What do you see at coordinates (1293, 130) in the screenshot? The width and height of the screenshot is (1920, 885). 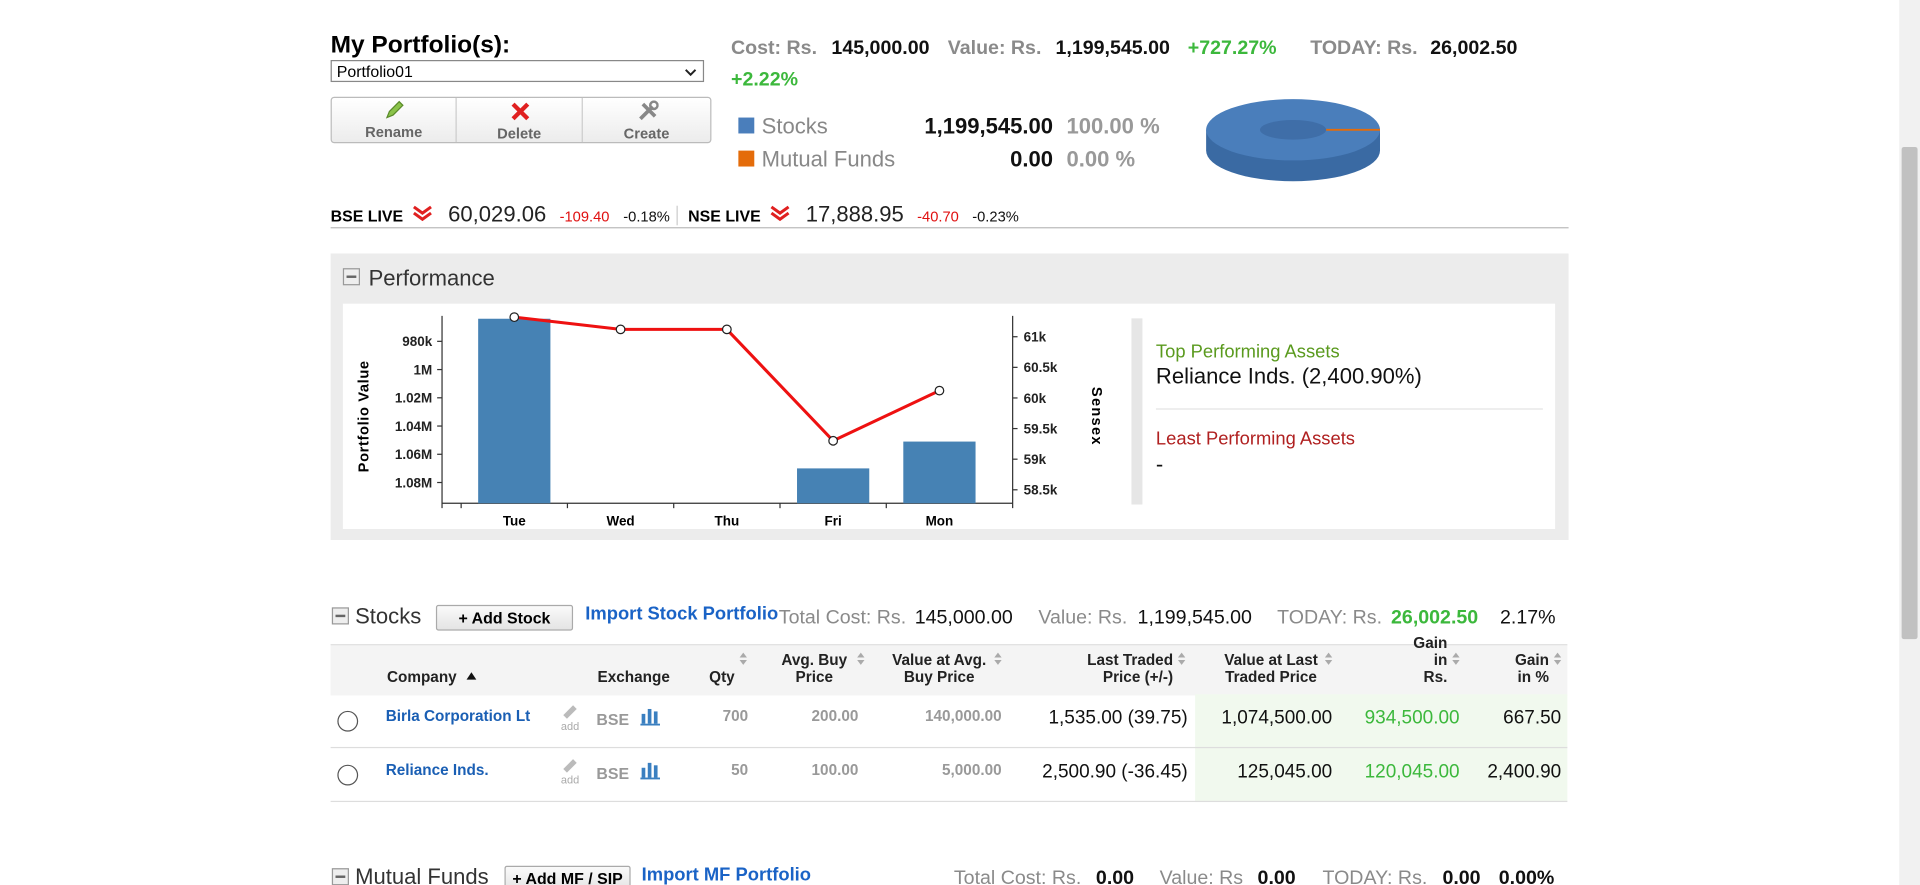 I see `pie-hole` at bounding box center [1293, 130].